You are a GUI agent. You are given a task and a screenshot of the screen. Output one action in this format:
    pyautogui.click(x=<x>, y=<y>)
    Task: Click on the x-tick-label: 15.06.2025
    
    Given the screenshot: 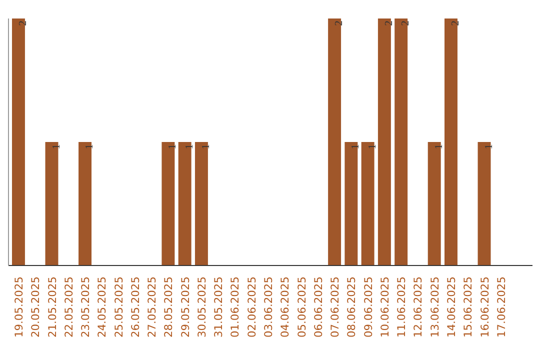 What is the action you would take?
    pyautogui.click(x=468, y=307)
    